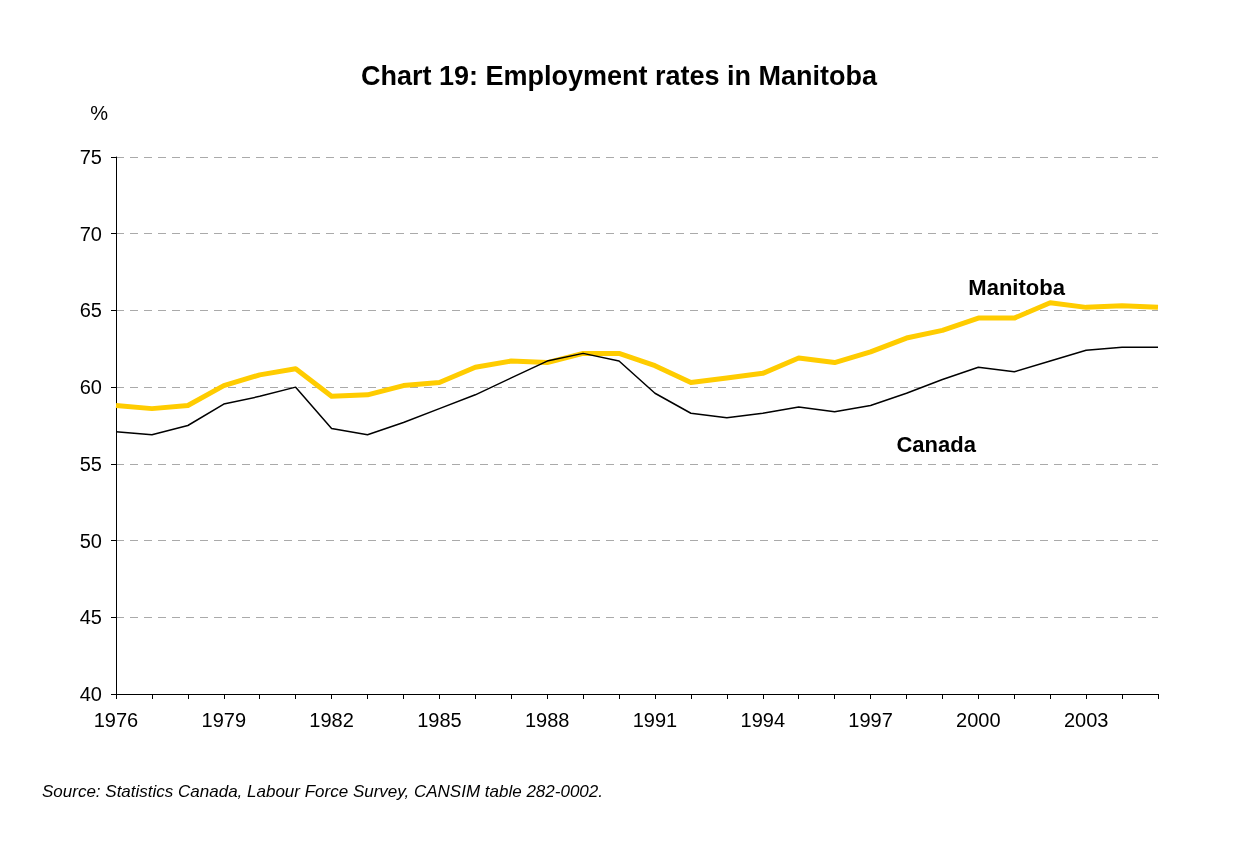 Image resolution: width=1238 pixels, height=845 pixels. I want to click on x-tick-label: 1979, so click(224, 720).